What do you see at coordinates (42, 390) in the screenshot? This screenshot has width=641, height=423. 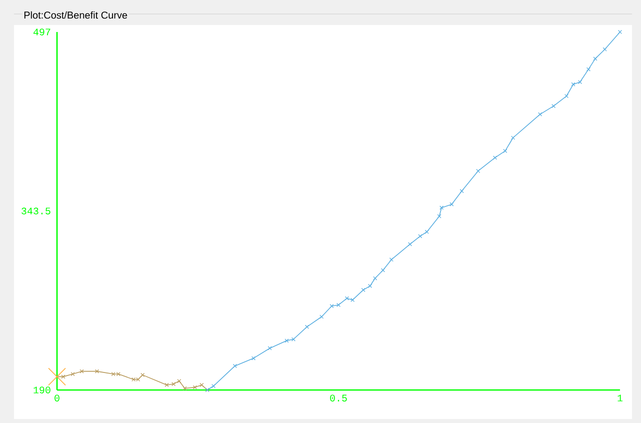 I see `y-tick-label: 190` at bounding box center [42, 390].